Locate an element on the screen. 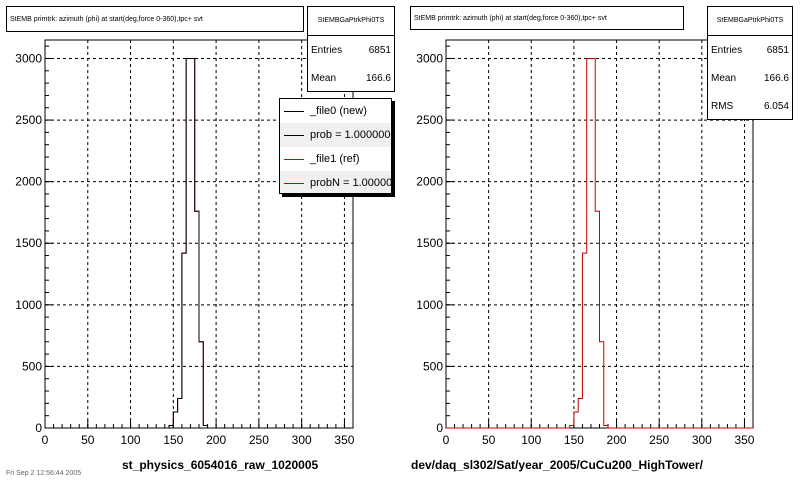 The image size is (800, 480). pad1-xtick-label-300: 300 is located at coordinates (702, 440).